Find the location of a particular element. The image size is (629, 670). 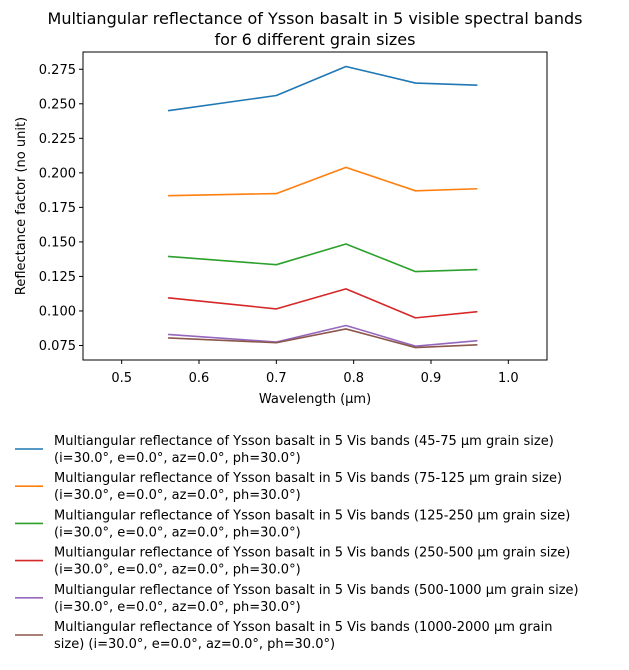

y-tick-label: 0.100 is located at coordinates (57, 311).